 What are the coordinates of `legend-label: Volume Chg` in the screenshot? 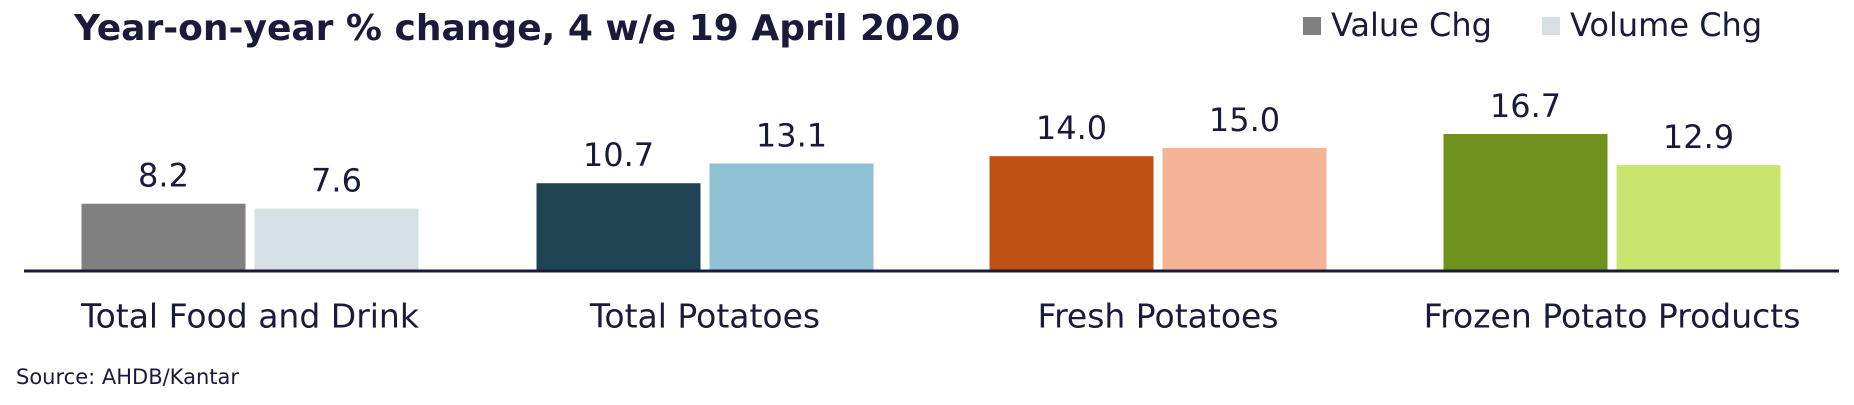 It's located at (1666, 25).